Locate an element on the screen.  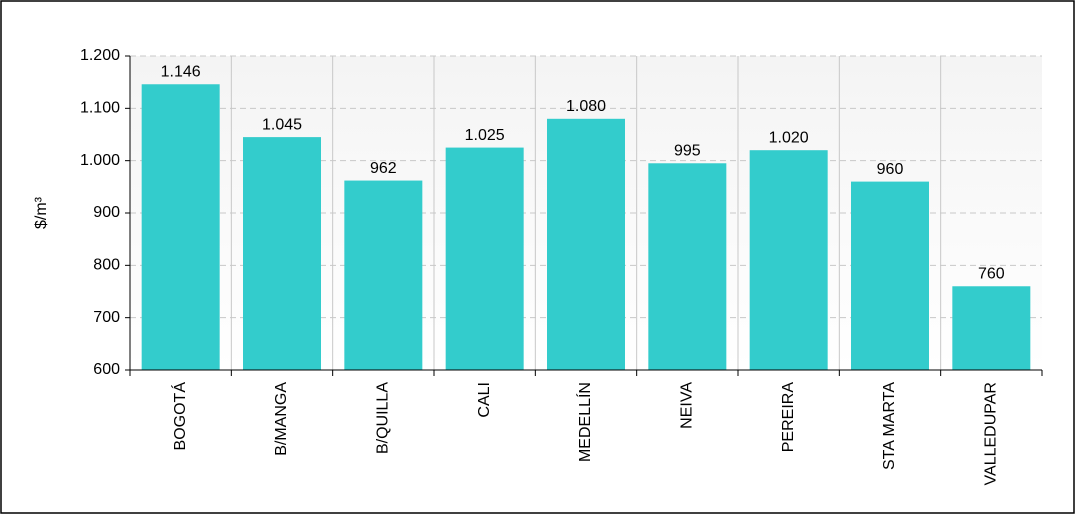
y-tick-label: 1.100 is located at coordinates (100, 108).